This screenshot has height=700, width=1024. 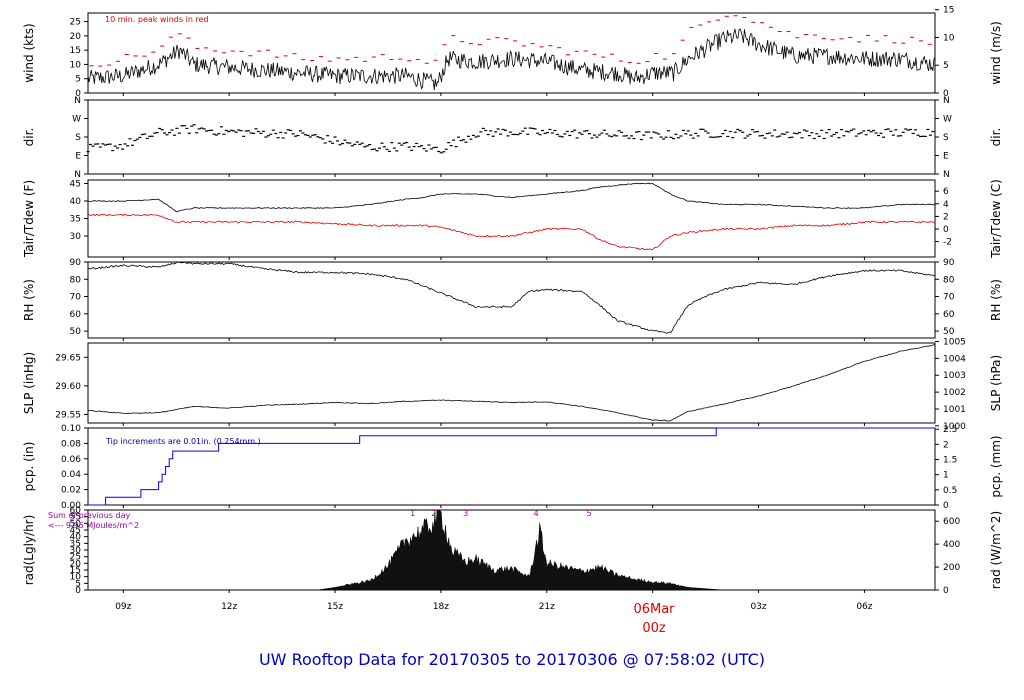 I want to click on wind-ylabel-right: wind (m/s), so click(x=996, y=53).